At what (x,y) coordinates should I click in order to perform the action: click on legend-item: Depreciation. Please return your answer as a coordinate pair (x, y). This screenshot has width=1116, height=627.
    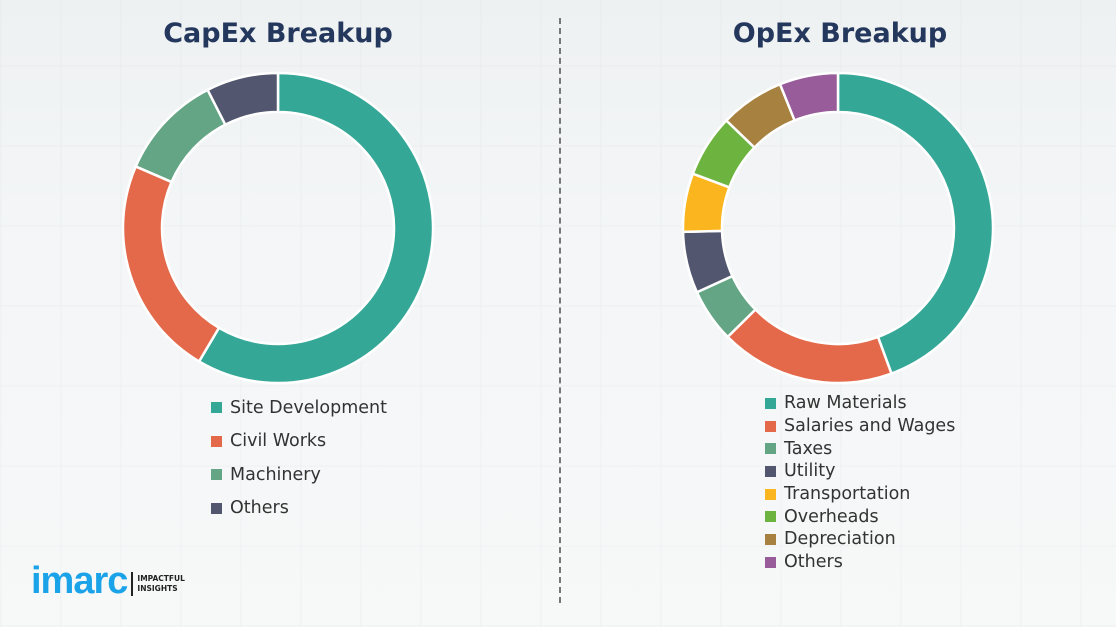
    Looking at the image, I should click on (860, 539).